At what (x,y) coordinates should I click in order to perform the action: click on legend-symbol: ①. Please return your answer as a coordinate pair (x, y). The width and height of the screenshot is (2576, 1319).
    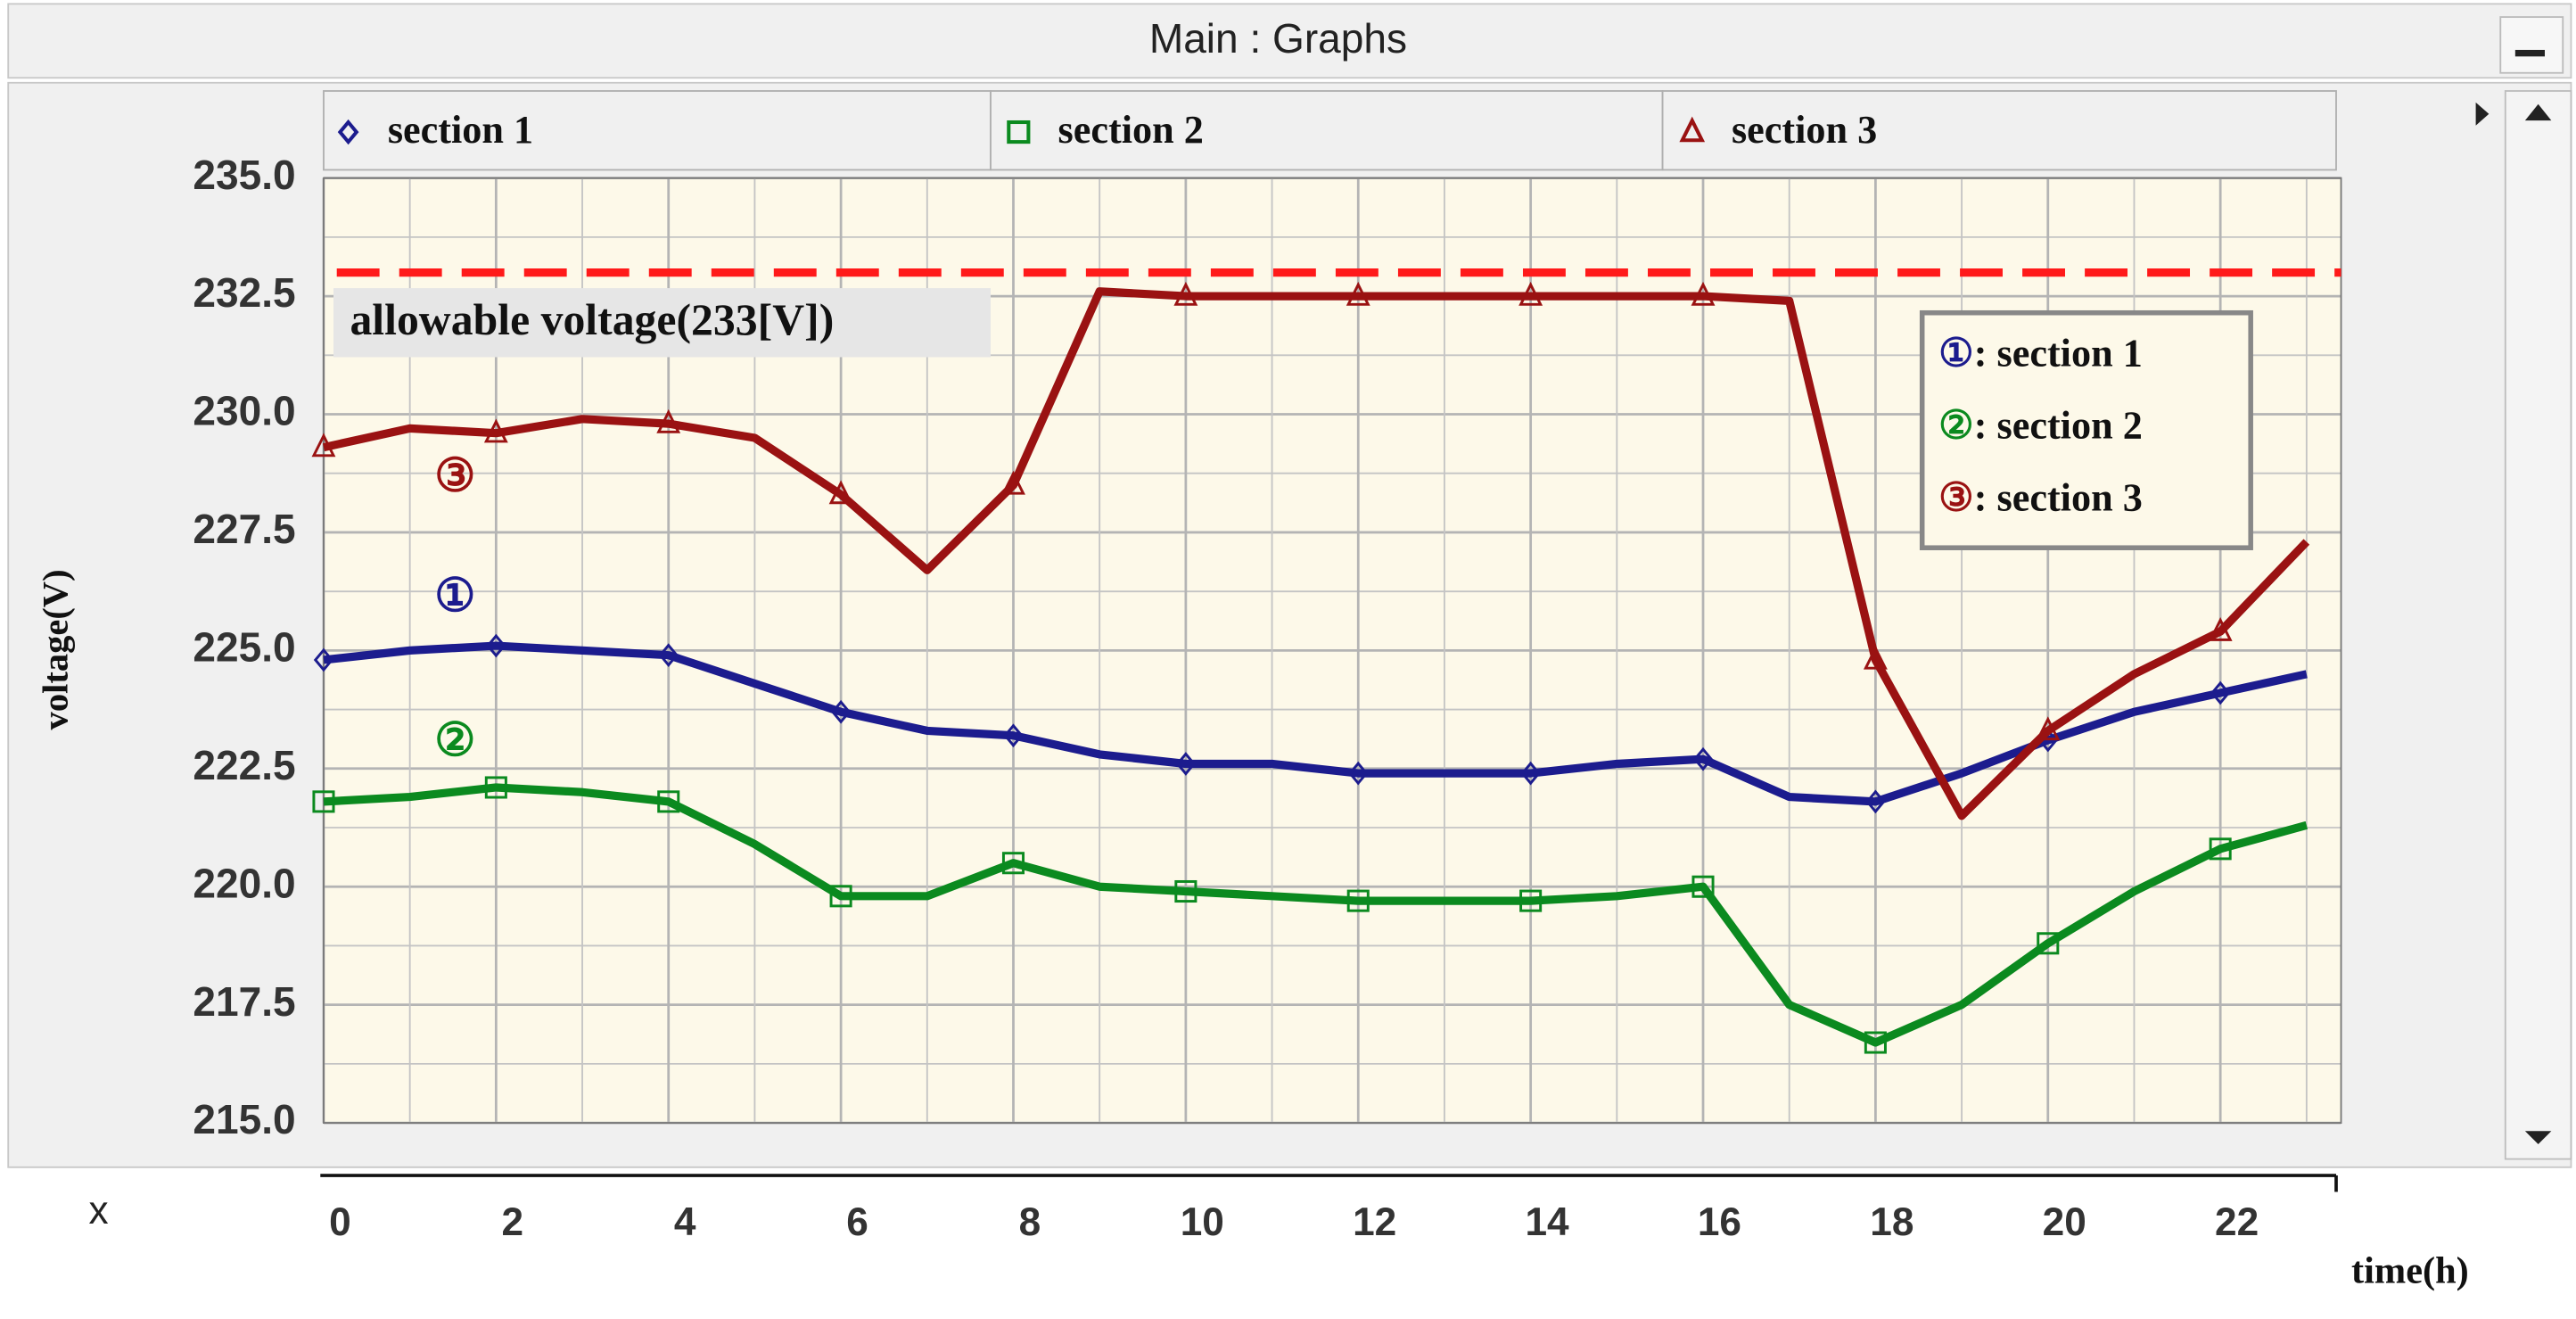
    Looking at the image, I should click on (1956, 353).